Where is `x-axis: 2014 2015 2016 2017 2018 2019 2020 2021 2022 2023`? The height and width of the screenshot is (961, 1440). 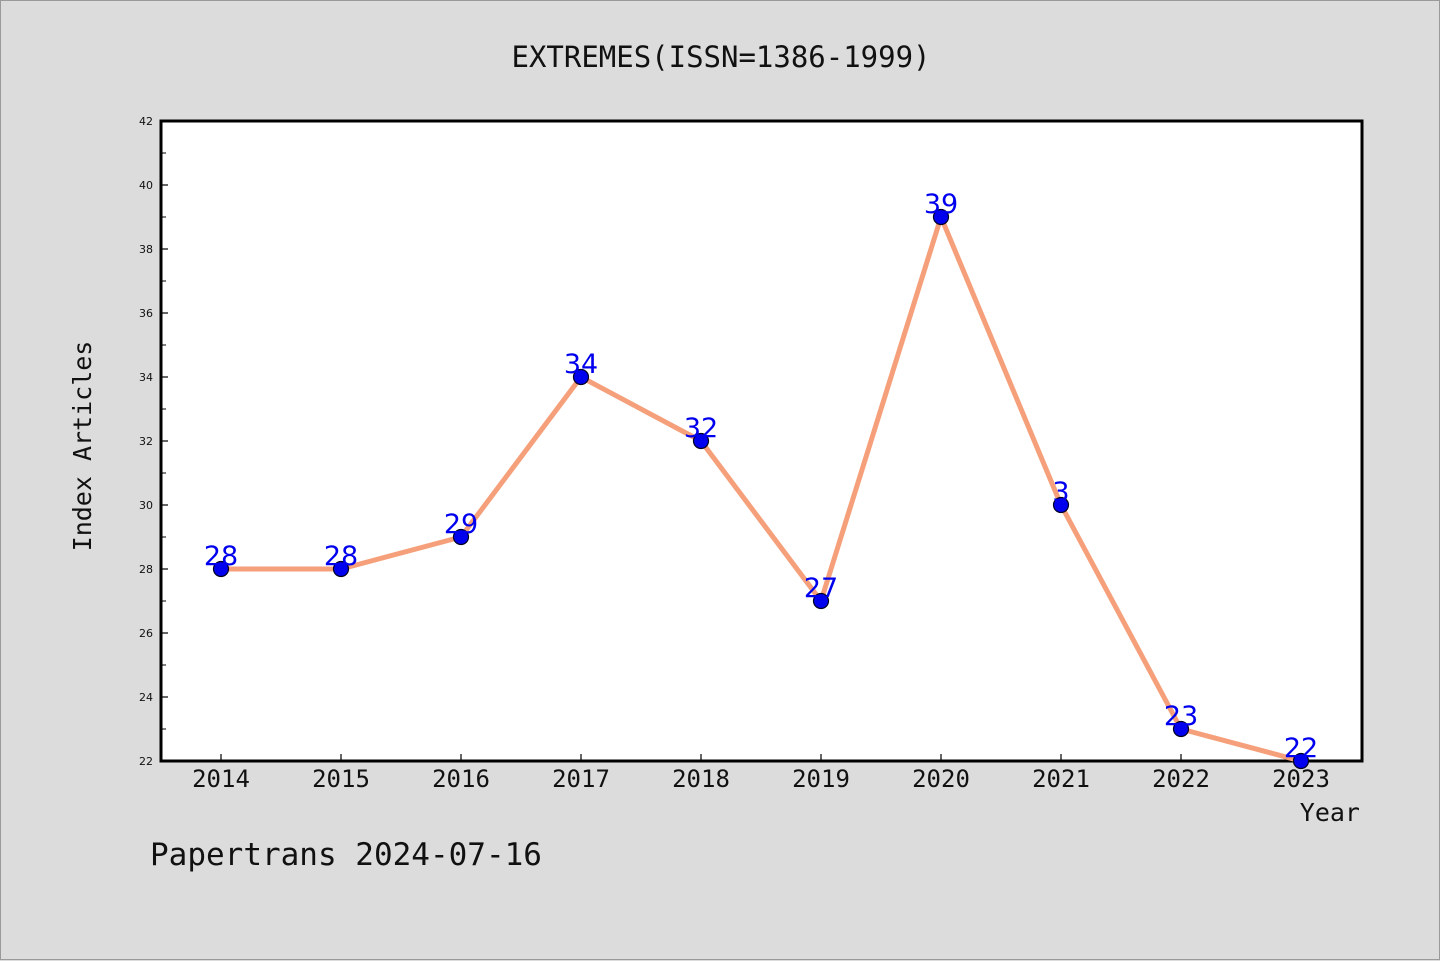 x-axis: 2014 2015 2016 2017 2018 2019 2020 2021 2022 2023 is located at coordinates (761, 773).